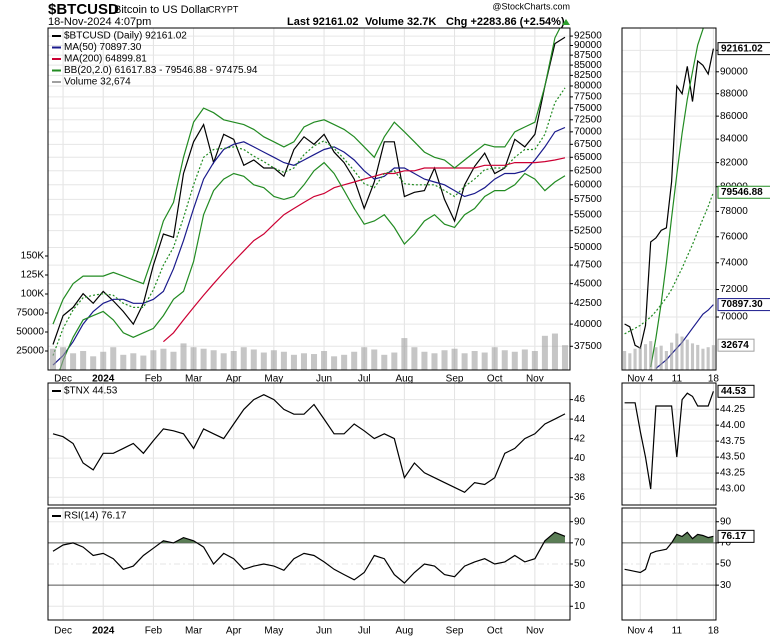 Image resolution: width=770 pixels, height=639 pixels. I want to click on y-tick-label: 76000, so click(734, 236).